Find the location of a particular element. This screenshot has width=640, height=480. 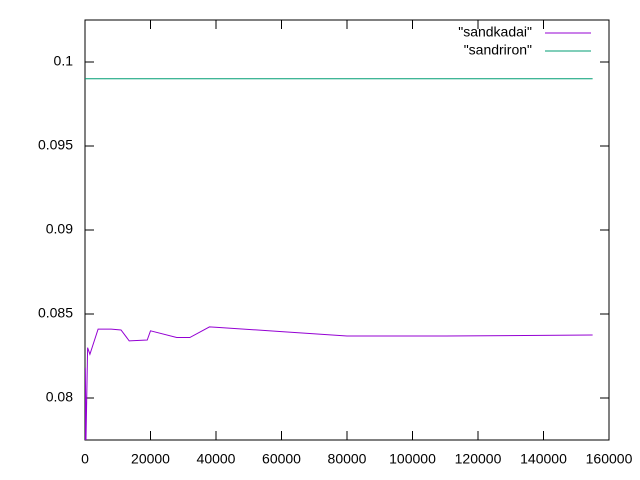

legend-label: "sandkadai" is located at coordinates (495, 32).